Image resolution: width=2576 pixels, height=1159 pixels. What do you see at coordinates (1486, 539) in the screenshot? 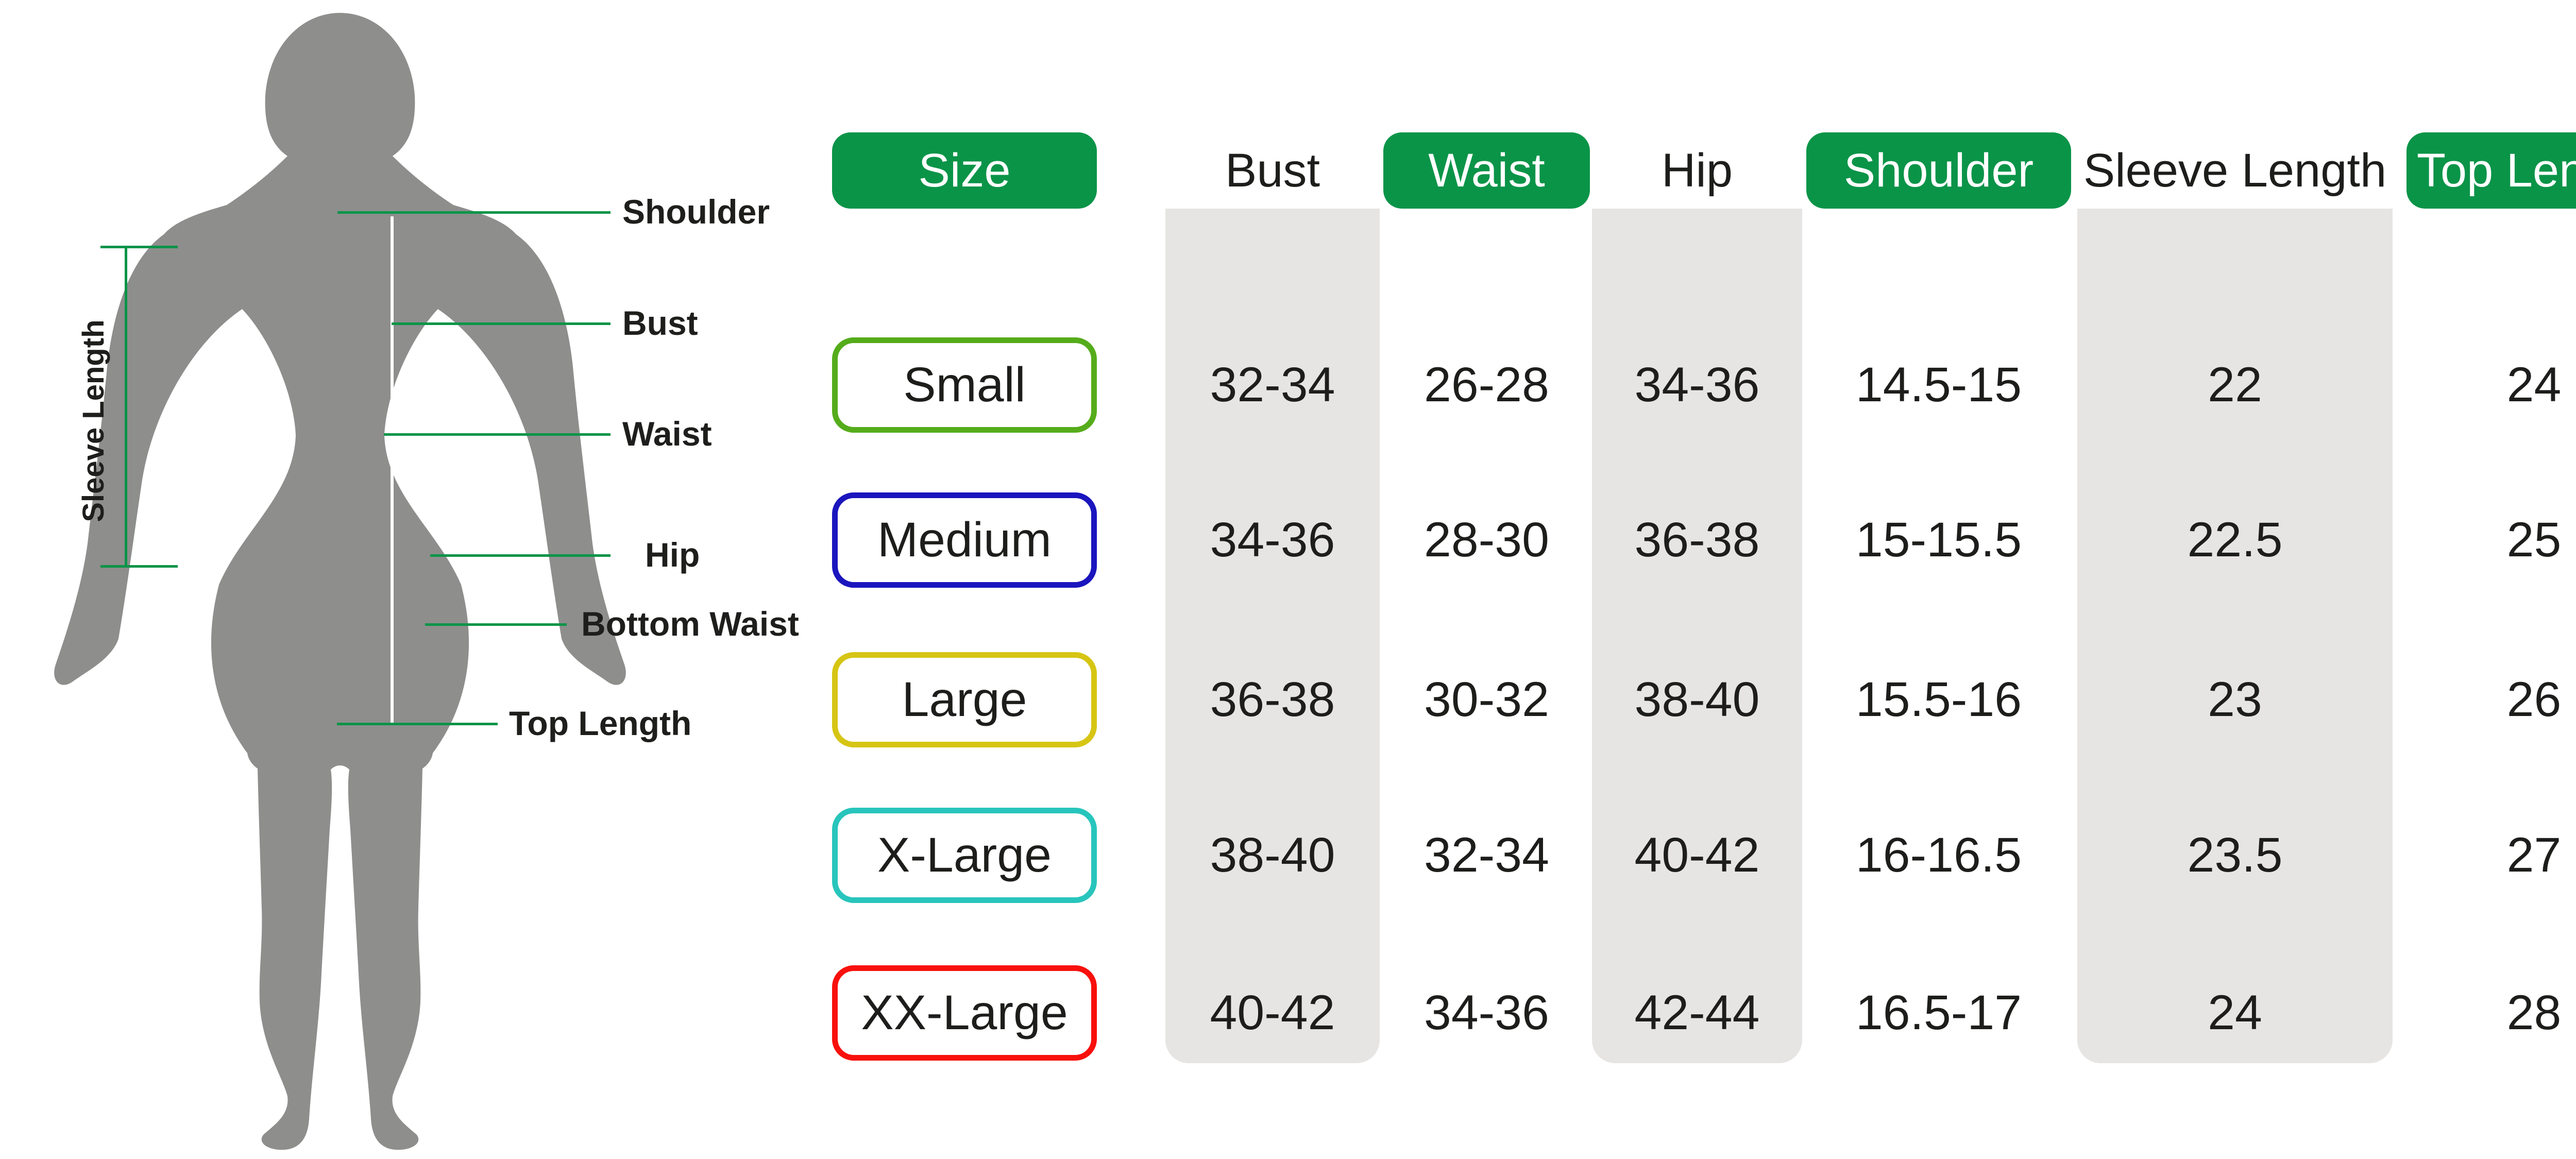
I see `cell-medium-waist: 28-30` at bounding box center [1486, 539].